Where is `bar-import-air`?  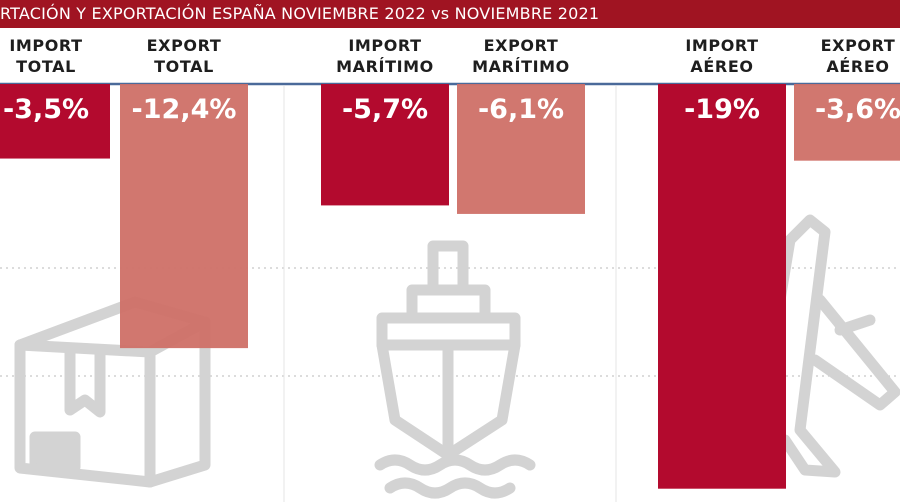
bar-import-air is located at coordinates (722, 286).